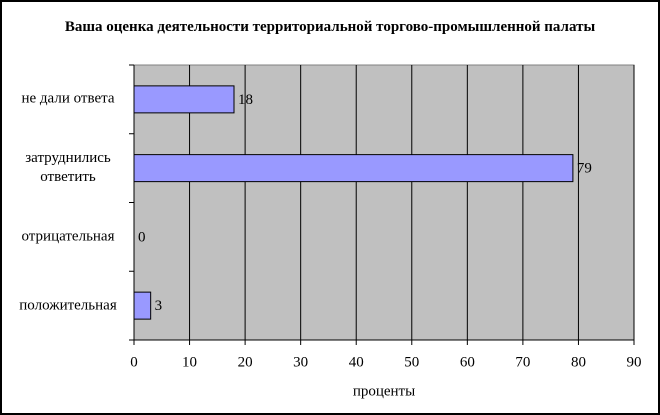  What do you see at coordinates (189, 362) in the screenshot?
I see `x-tick-label: 10` at bounding box center [189, 362].